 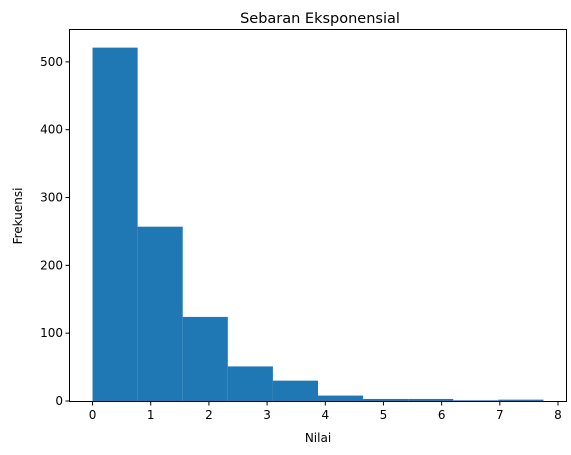 I want to click on y-axis-ticks: 0 100 200 300 400 500, so click(x=55, y=231).